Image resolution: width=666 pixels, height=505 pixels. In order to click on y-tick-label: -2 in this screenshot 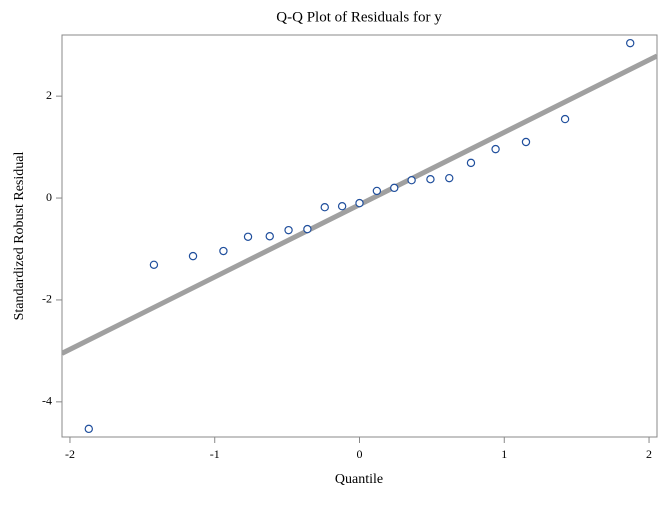, I will do `click(47, 299)`.